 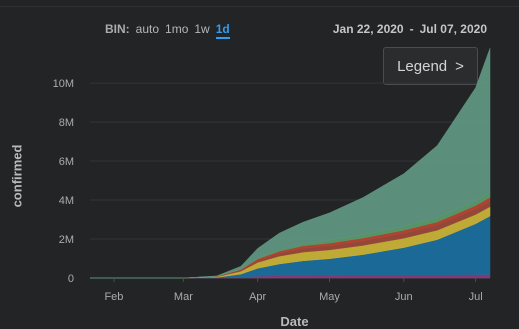 What do you see at coordinates (453, 29) in the screenshot?
I see `date-end: Jul 07, 2020` at bounding box center [453, 29].